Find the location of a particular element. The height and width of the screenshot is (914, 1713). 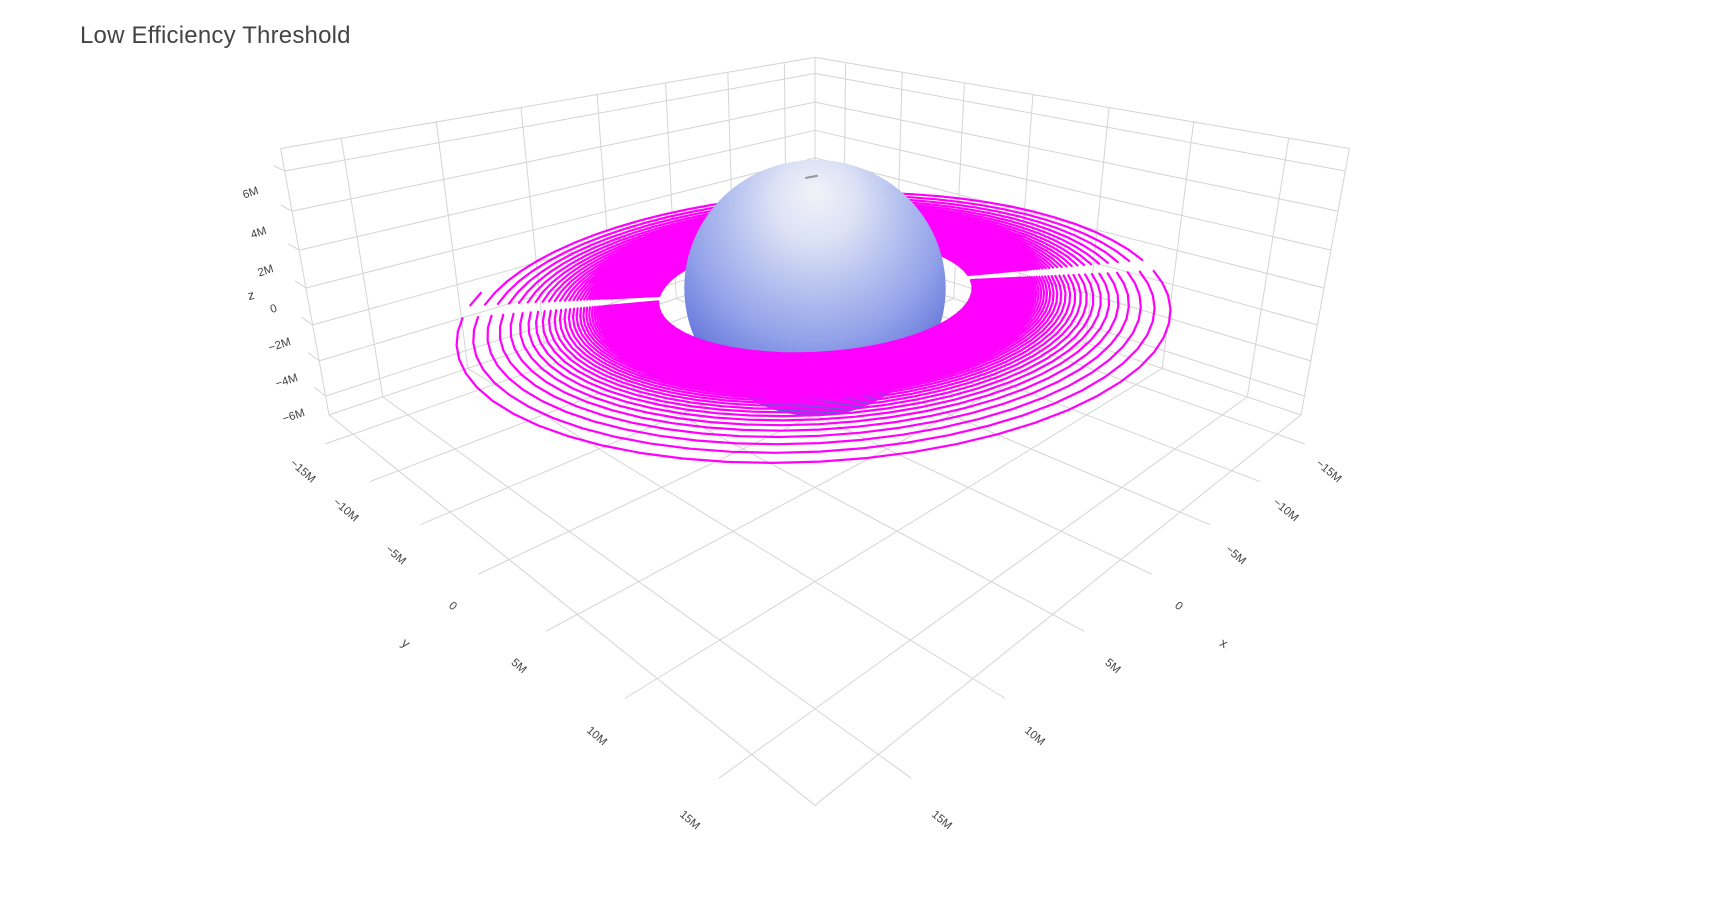

orbit-spiral-front is located at coordinates (813, 367).